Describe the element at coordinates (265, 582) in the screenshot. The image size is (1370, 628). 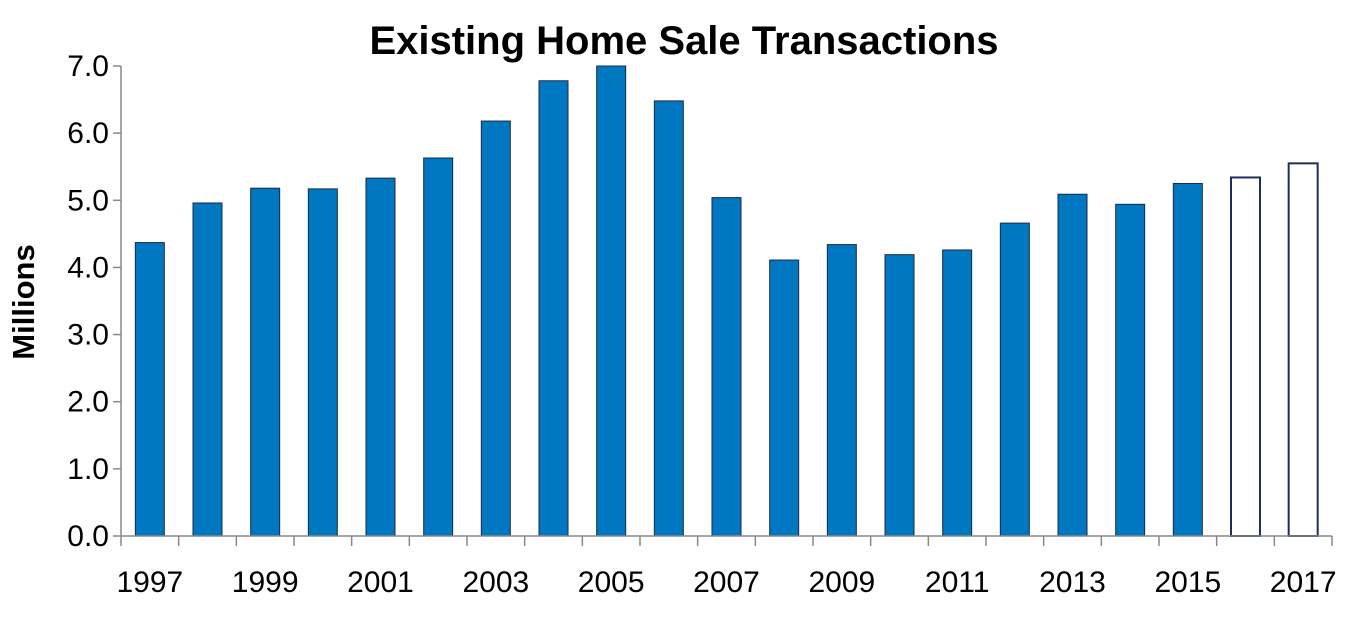
I see `x-tick-label: 1999` at that location.